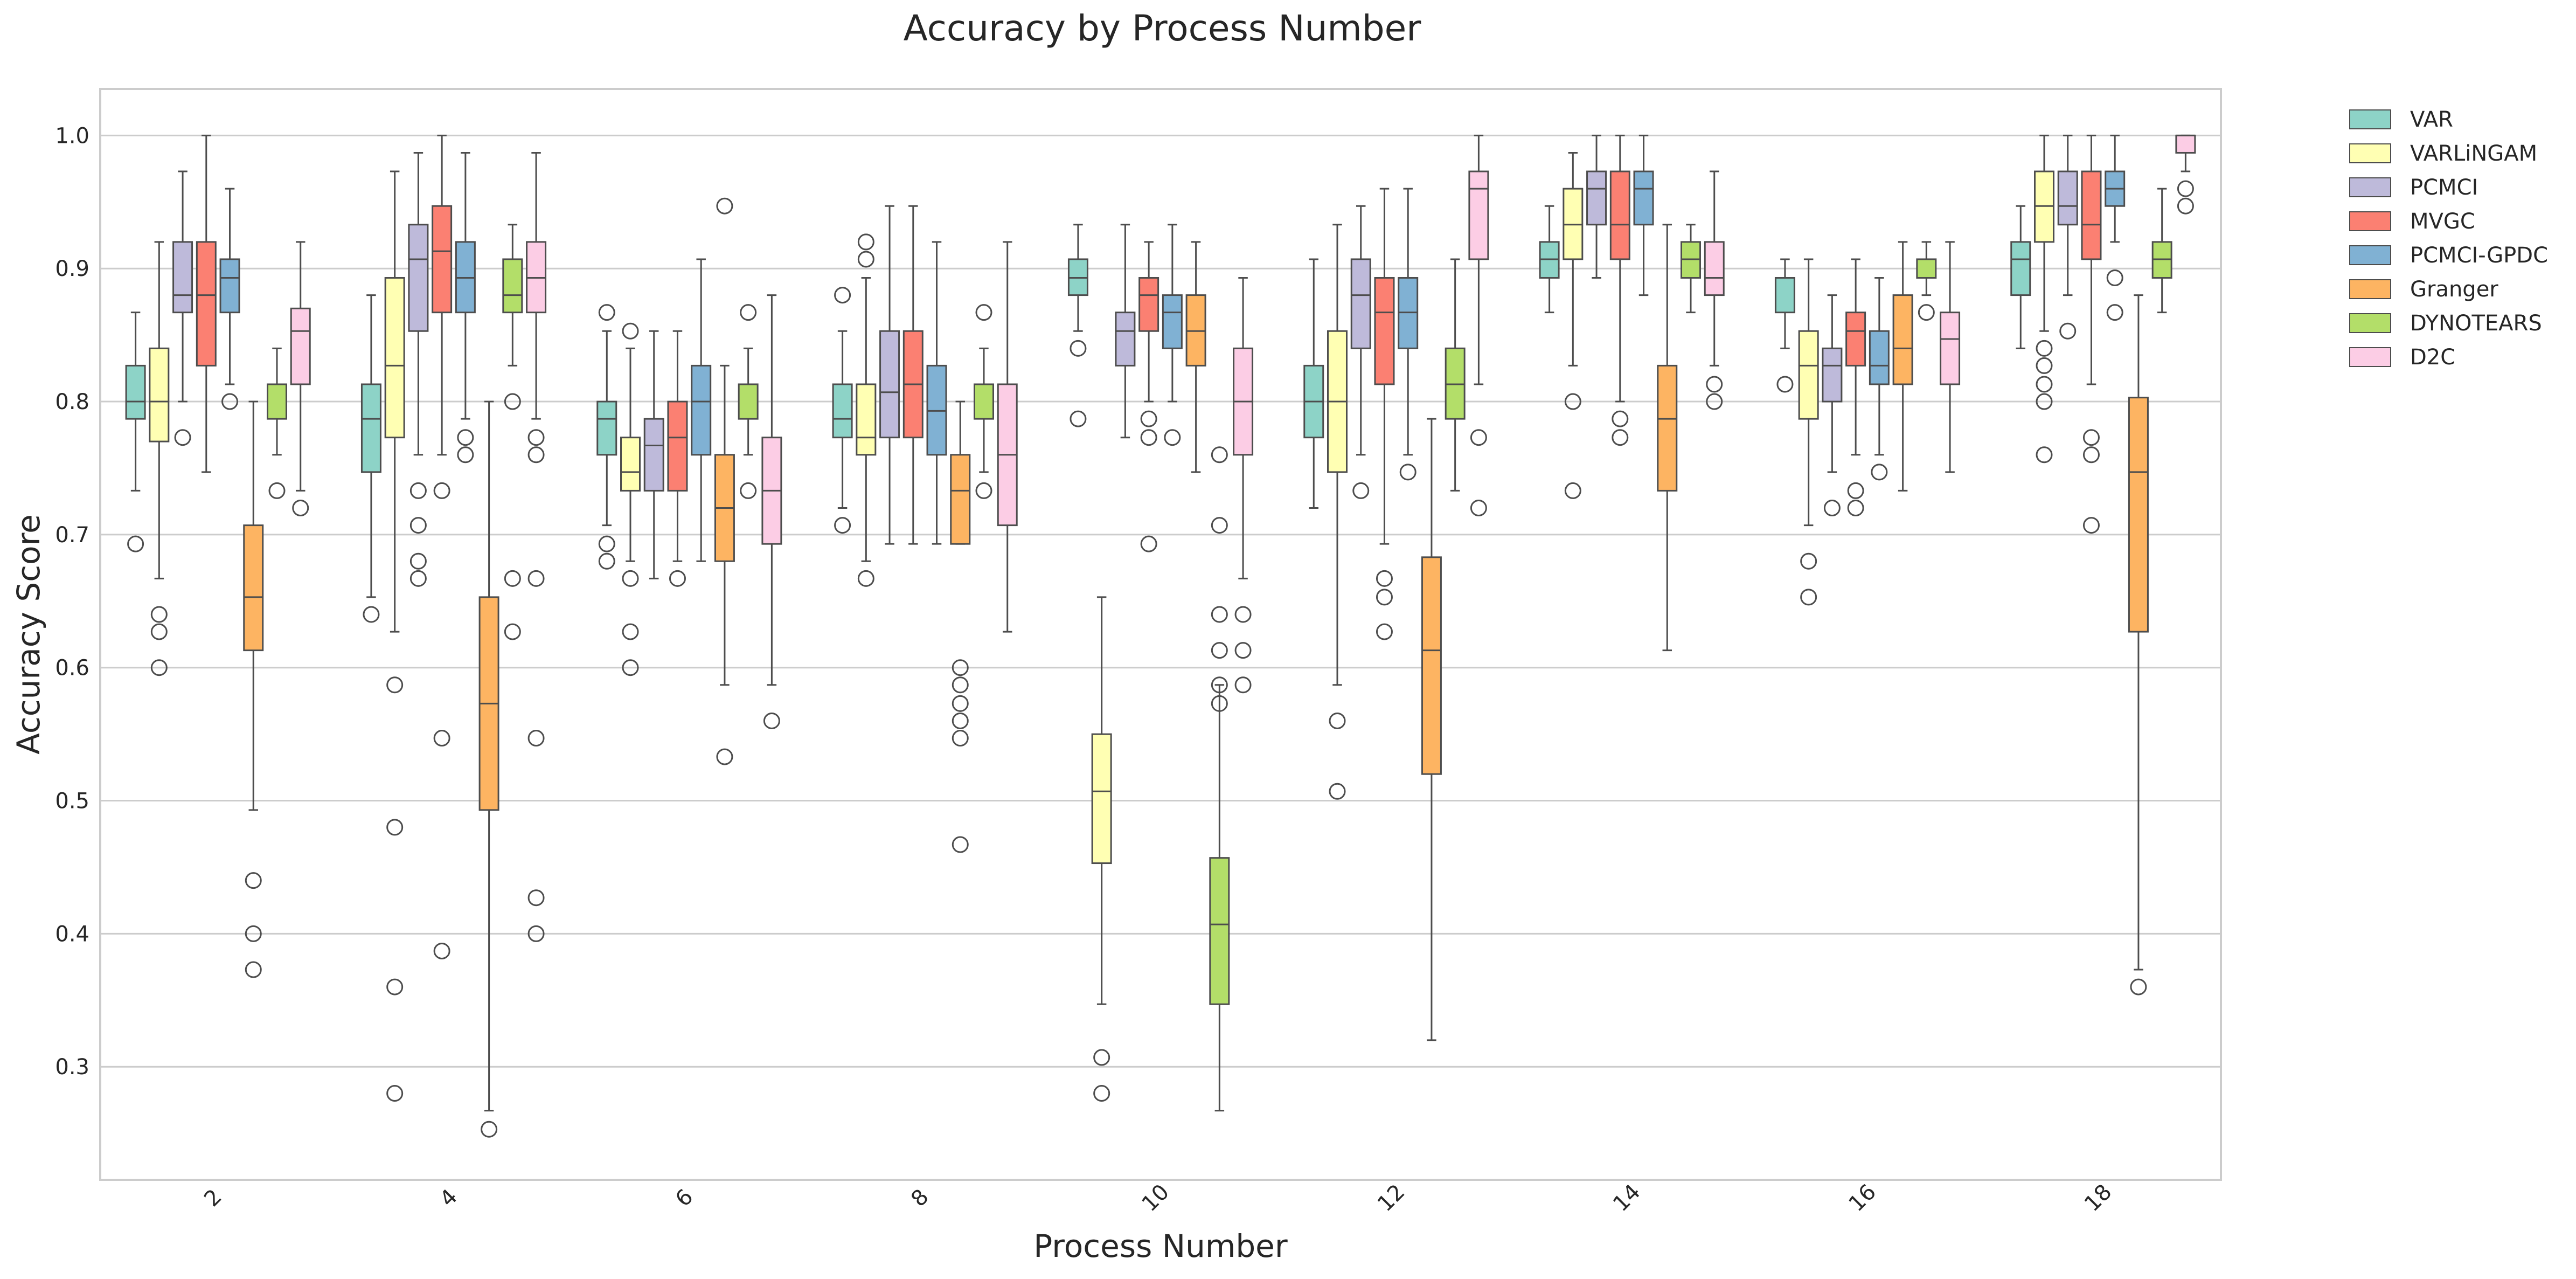 This screenshot has width=2576, height=1279. What do you see at coordinates (2454, 289) in the screenshot?
I see `legend-label: Granger` at bounding box center [2454, 289].